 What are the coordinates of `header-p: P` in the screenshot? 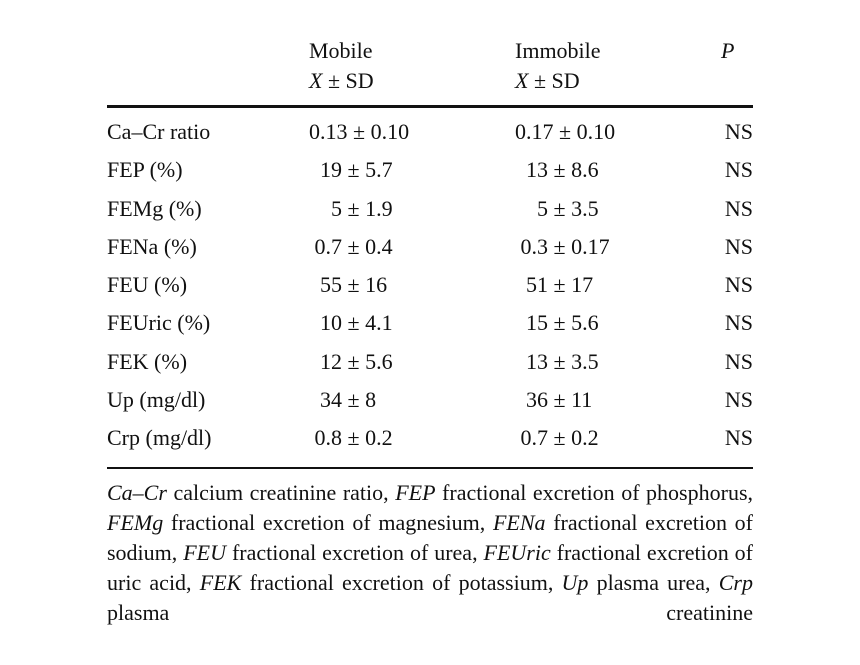 It's located at (728, 50).